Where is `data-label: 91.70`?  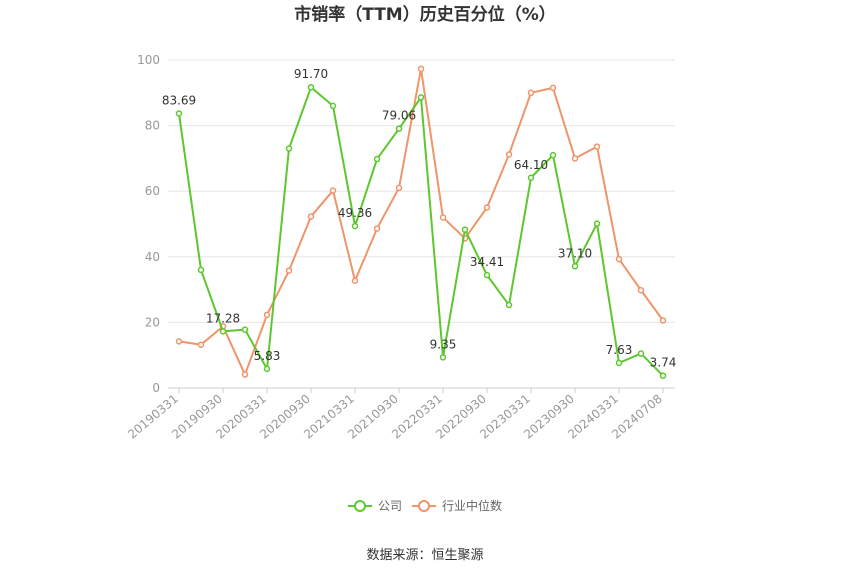 data-label: 91.70 is located at coordinates (311, 74).